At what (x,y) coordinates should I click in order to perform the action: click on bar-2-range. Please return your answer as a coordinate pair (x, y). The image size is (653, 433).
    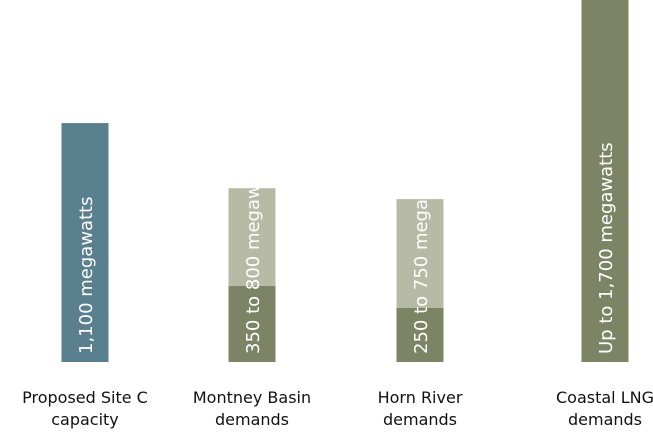
    Looking at the image, I should click on (252, 237).